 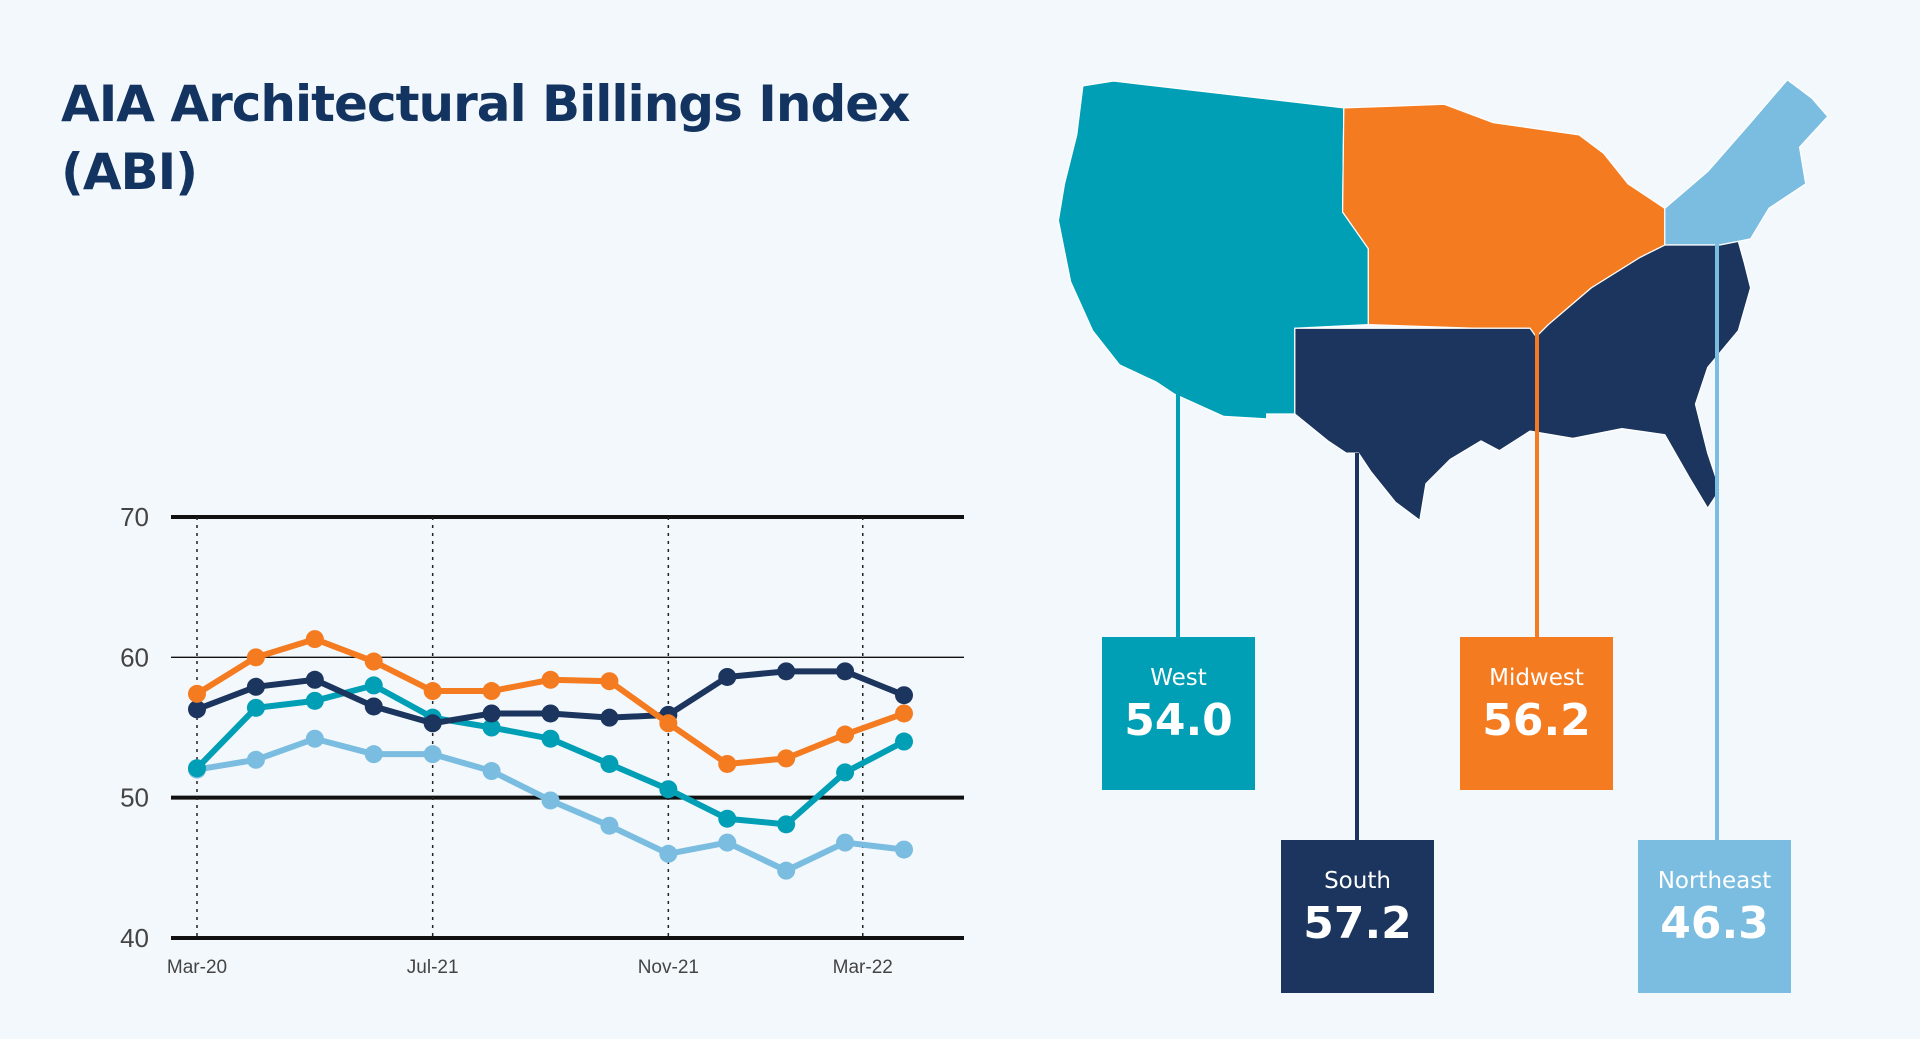 What do you see at coordinates (134, 517) in the screenshot?
I see `y-tick-label: 70` at bounding box center [134, 517].